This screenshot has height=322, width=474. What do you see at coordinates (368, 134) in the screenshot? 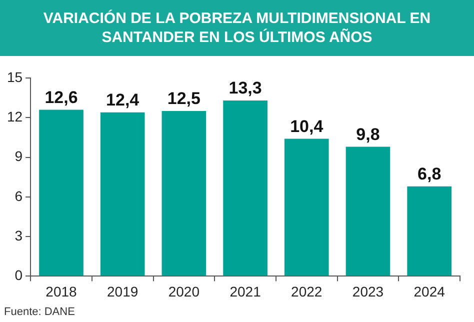
I see `data-label: 9,8` at bounding box center [368, 134].